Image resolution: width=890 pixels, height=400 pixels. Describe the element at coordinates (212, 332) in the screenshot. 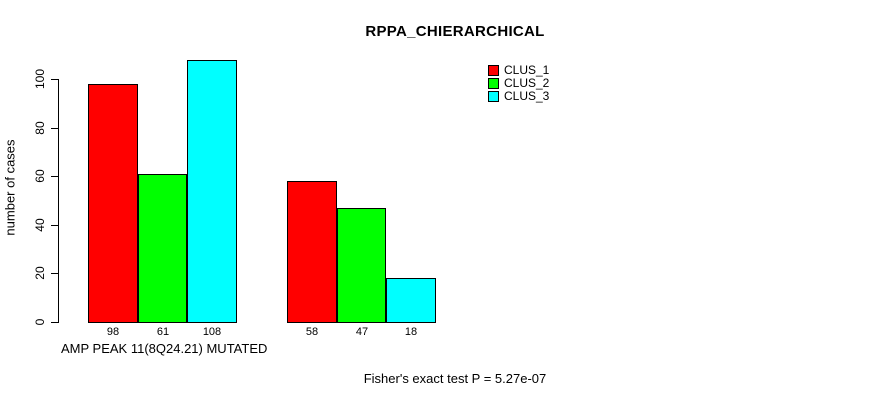

I see `bar-value-label: 108` at that location.